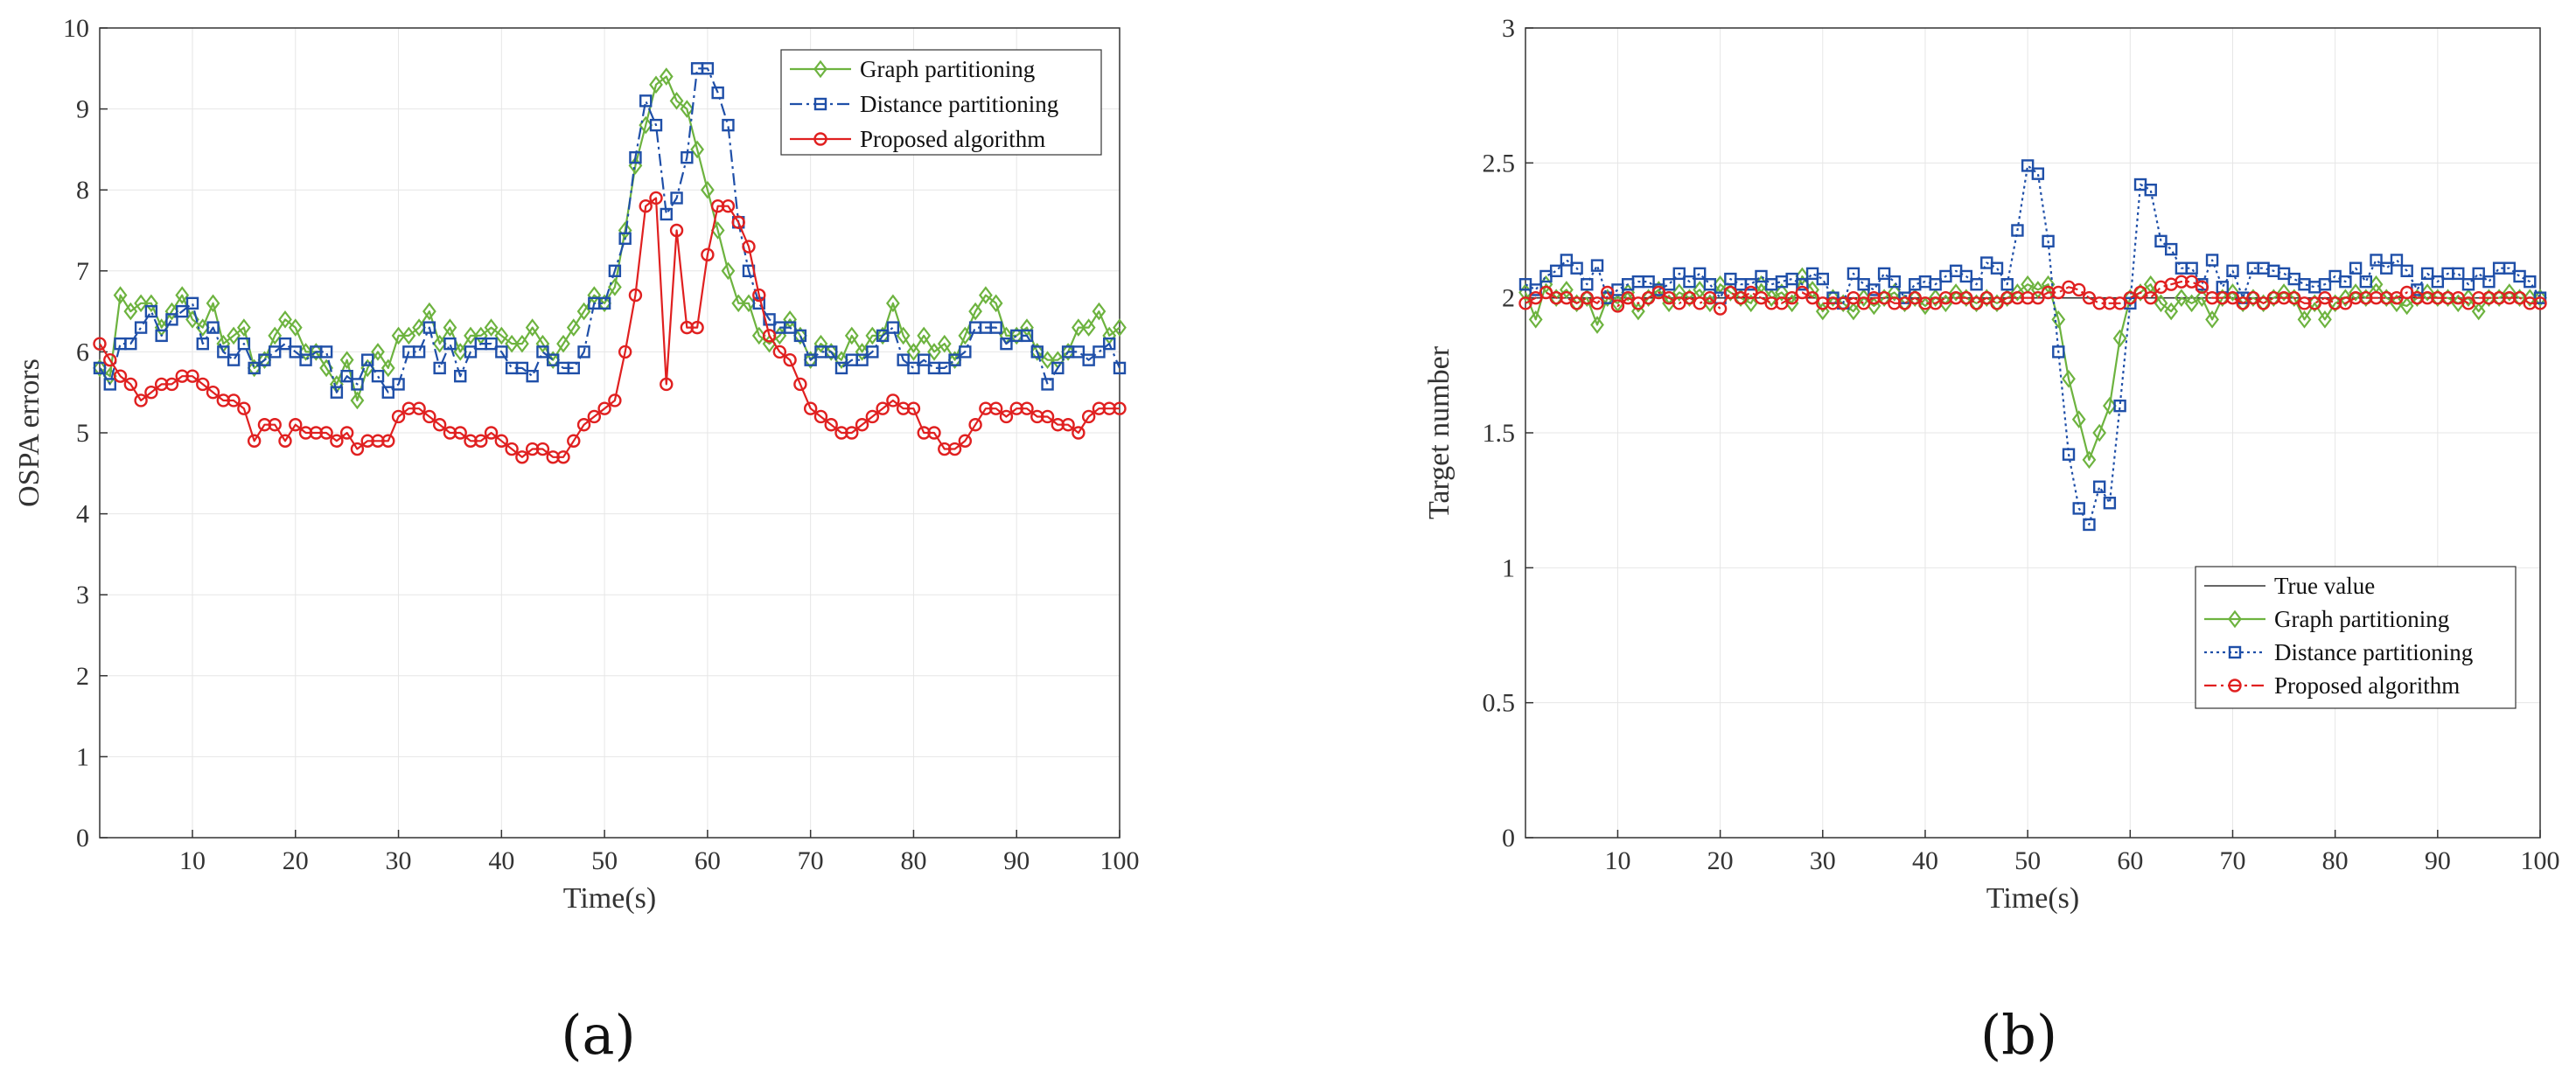 The width and height of the screenshot is (2576, 1086). What do you see at coordinates (1120, 860) in the screenshot?
I see `chart-a-x-tick-label: 100` at bounding box center [1120, 860].